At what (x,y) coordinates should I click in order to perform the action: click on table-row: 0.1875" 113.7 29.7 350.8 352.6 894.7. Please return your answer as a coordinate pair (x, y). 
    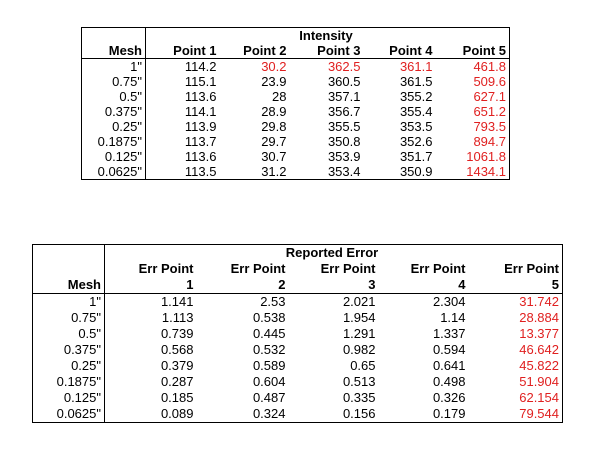
    Looking at the image, I should click on (295, 141).